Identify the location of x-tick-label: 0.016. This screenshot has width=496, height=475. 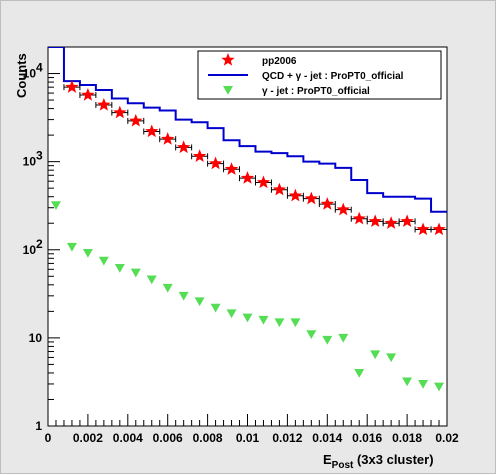
(367, 438).